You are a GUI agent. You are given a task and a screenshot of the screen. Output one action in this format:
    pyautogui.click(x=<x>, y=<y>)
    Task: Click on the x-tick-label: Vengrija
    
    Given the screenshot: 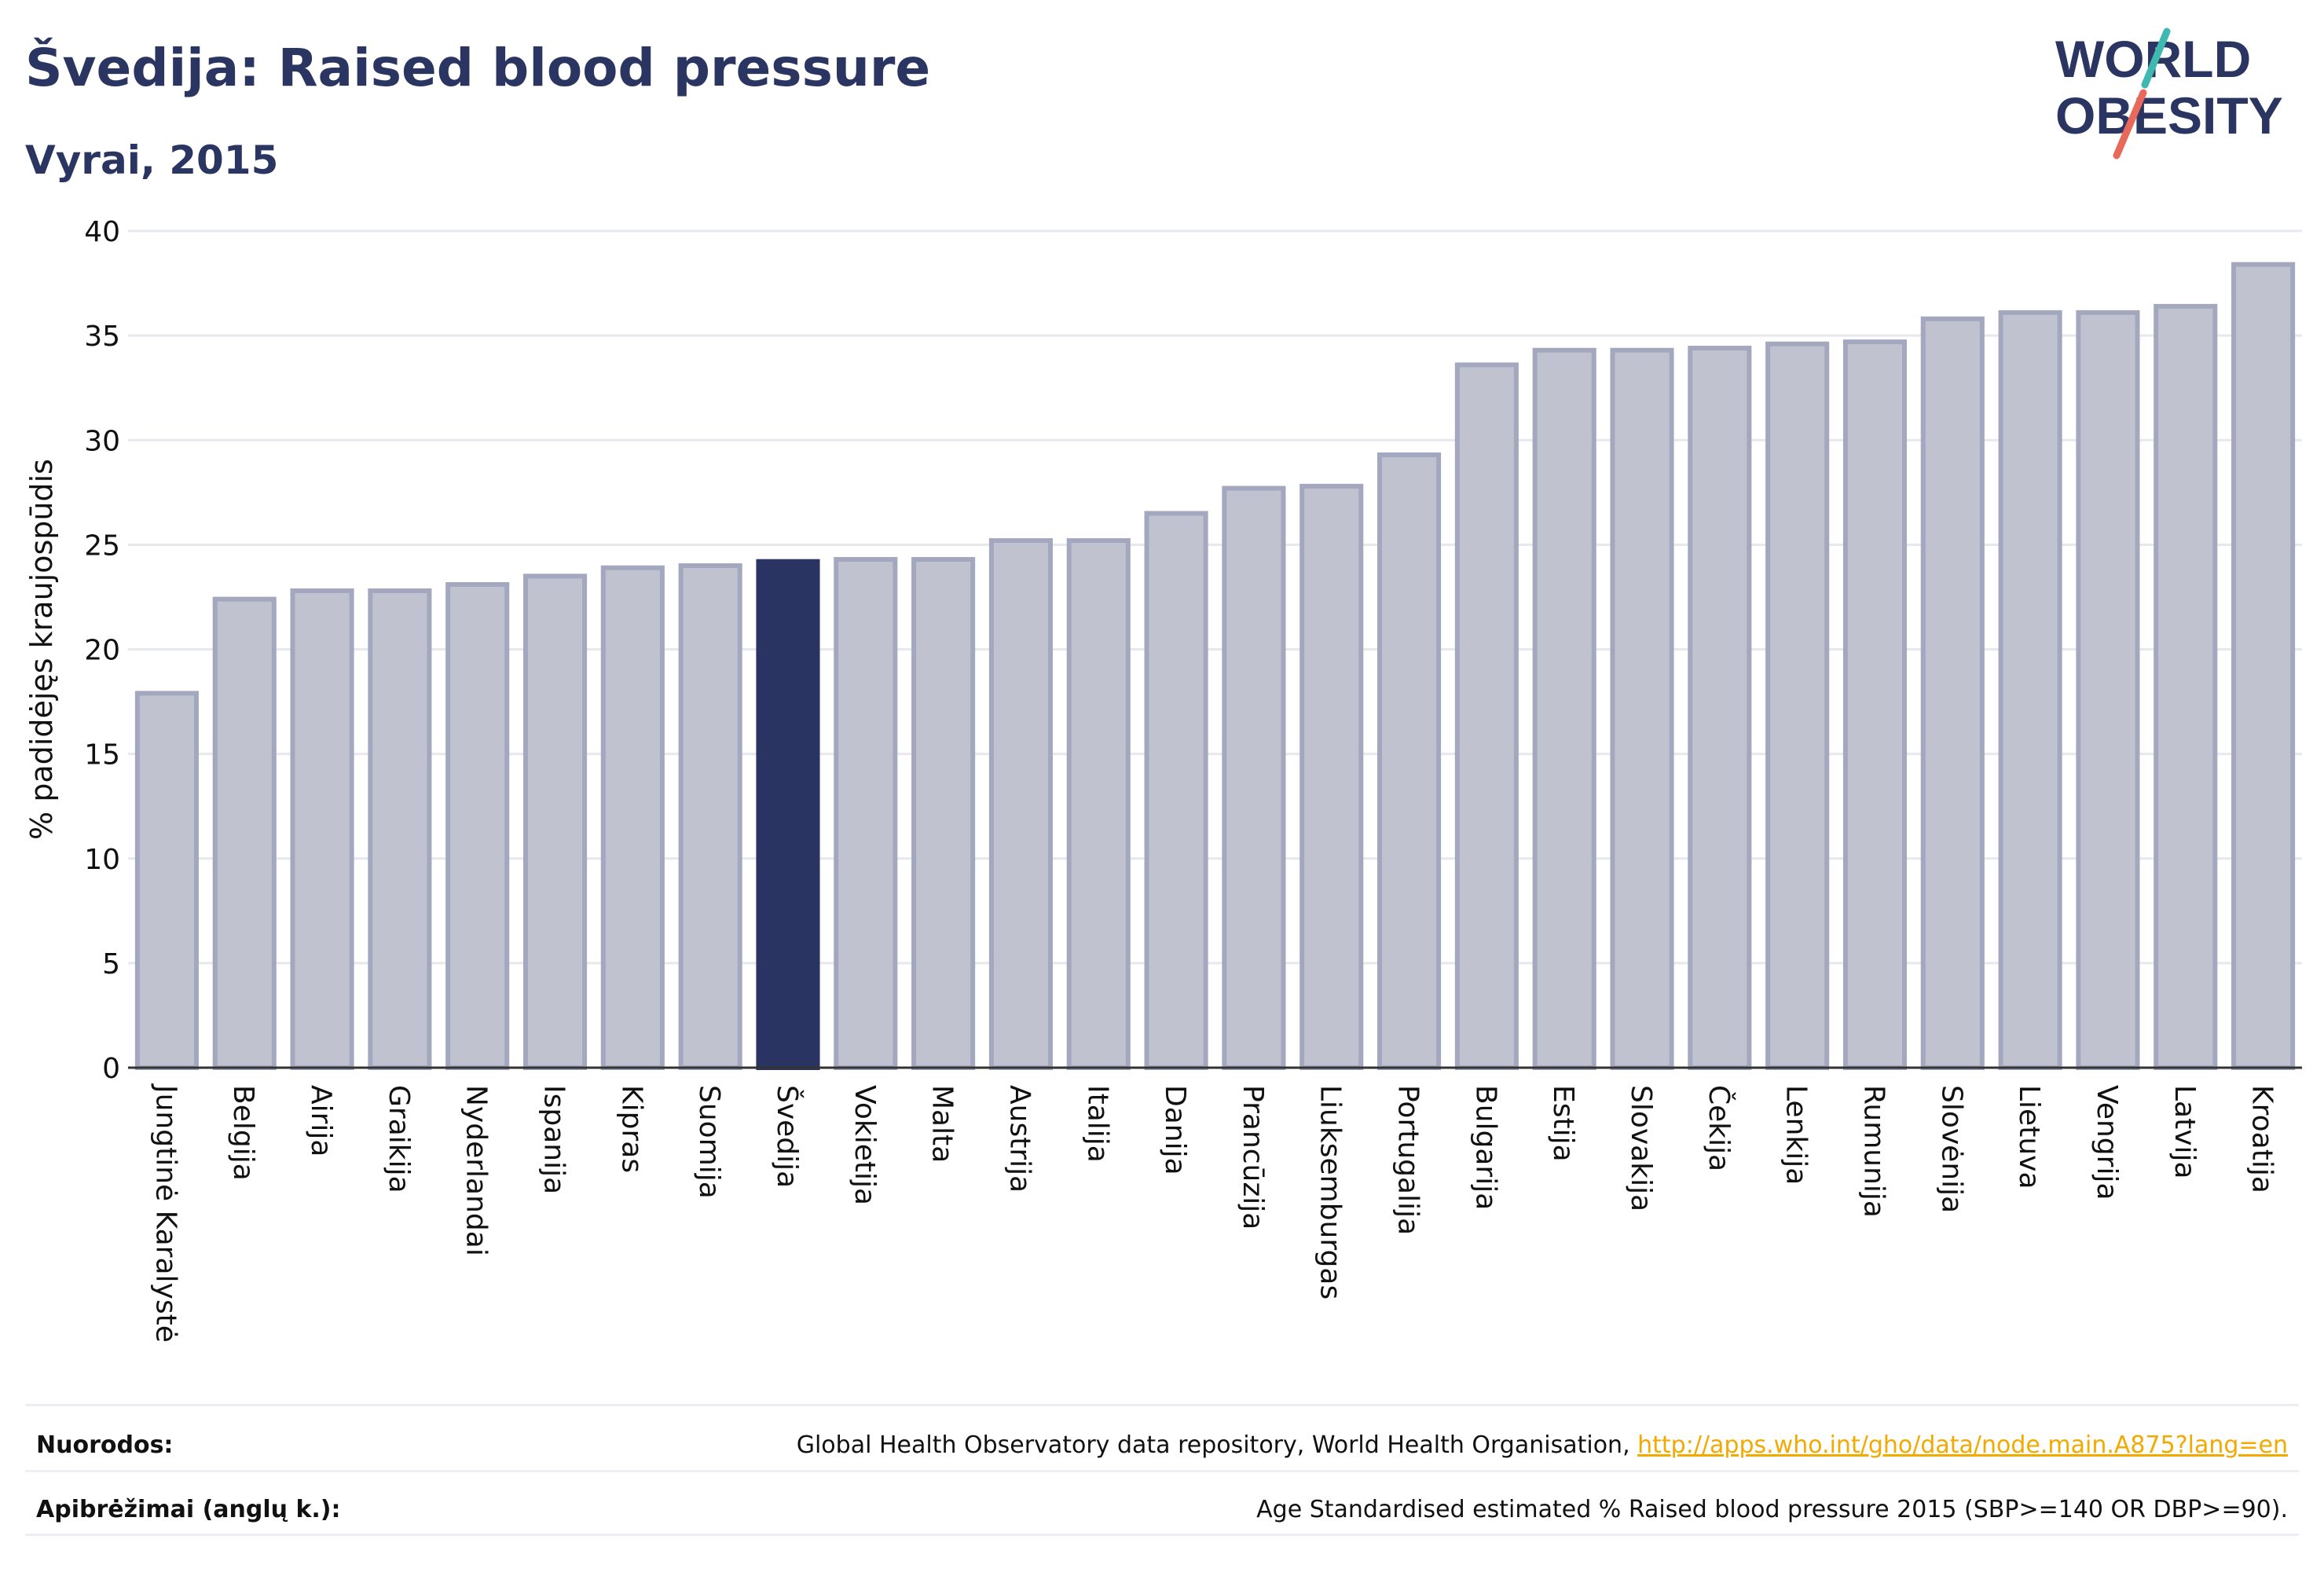 What is the action you would take?
    pyautogui.click(x=2107, y=1142)
    